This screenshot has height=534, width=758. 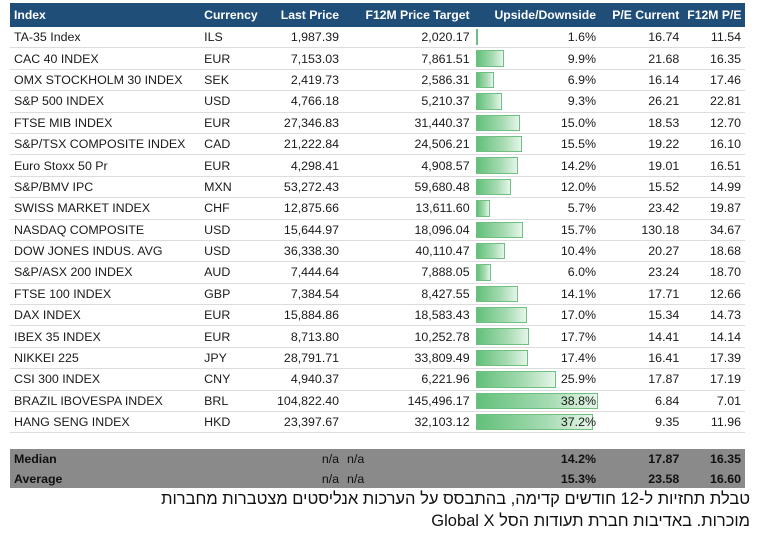 What do you see at coordinates (642, 38) in the screenshot?
I see `cell-pe-current: 16.74` at bounding box center [642, 38].